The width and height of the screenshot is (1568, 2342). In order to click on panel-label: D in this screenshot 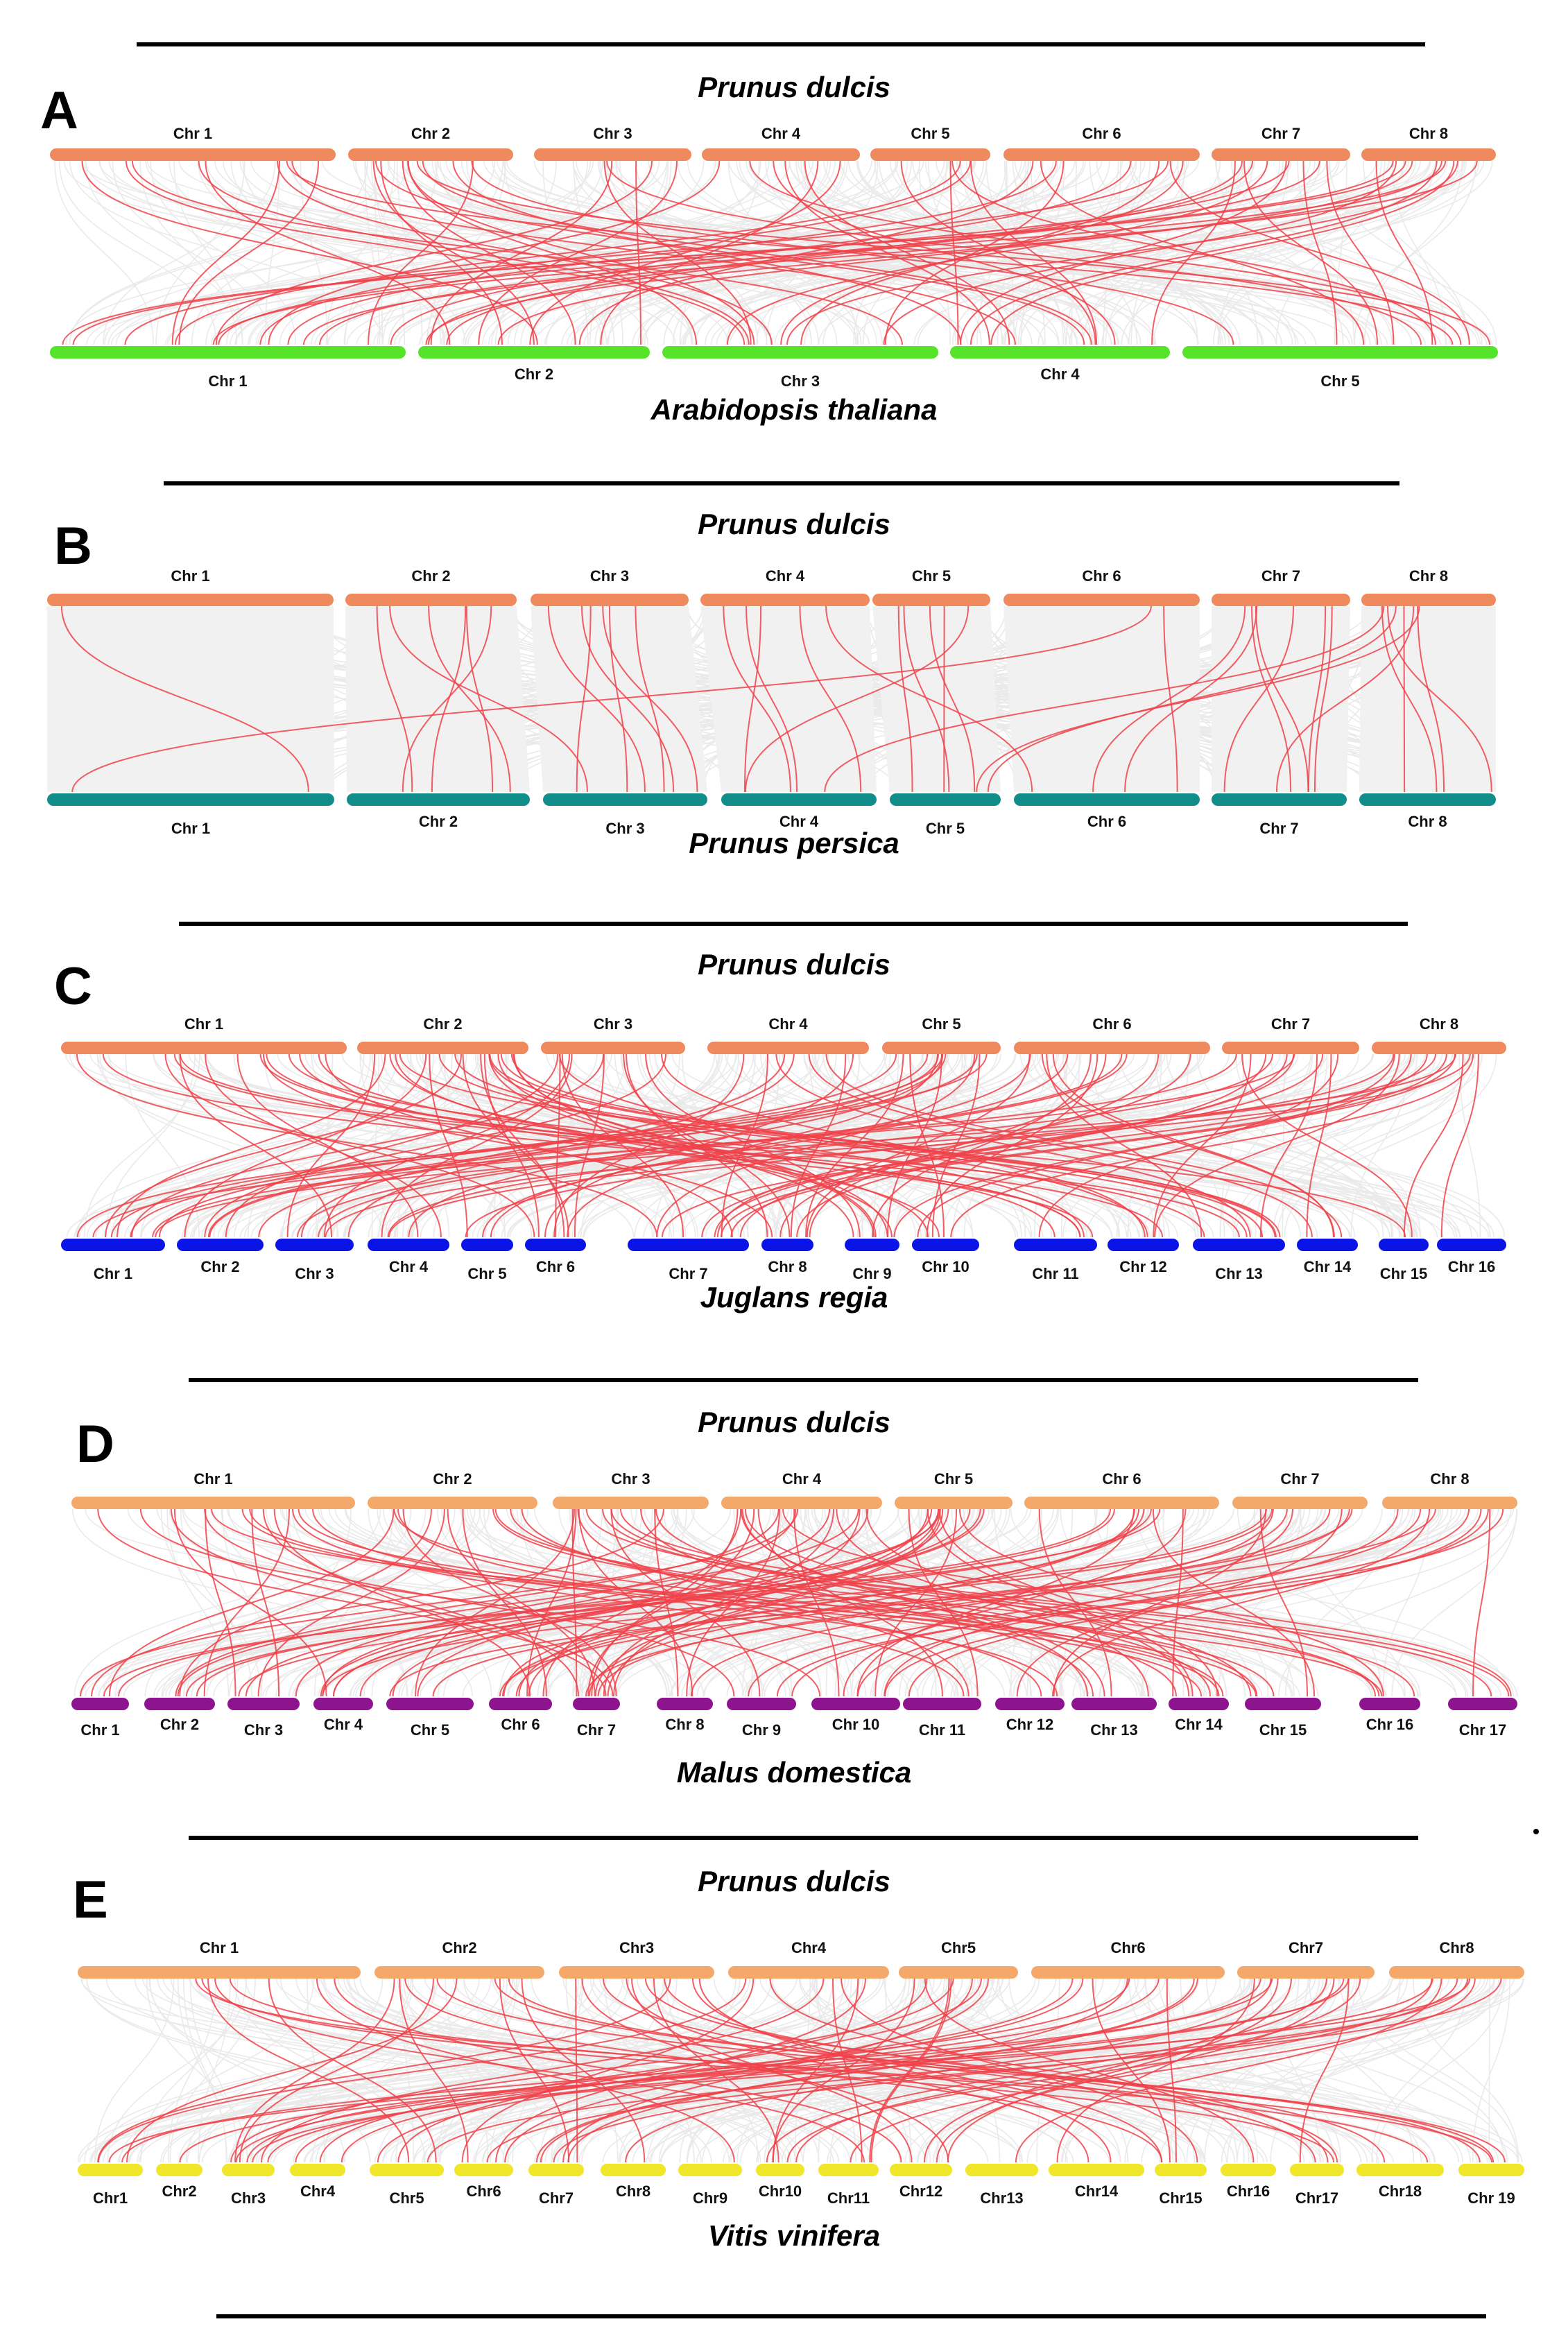, I will do `click(95, 1444)`.